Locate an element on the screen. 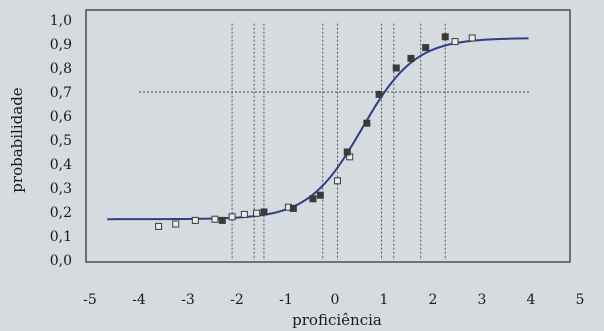  y-tick-label: 0,6 is located at coordinates (61, 117).